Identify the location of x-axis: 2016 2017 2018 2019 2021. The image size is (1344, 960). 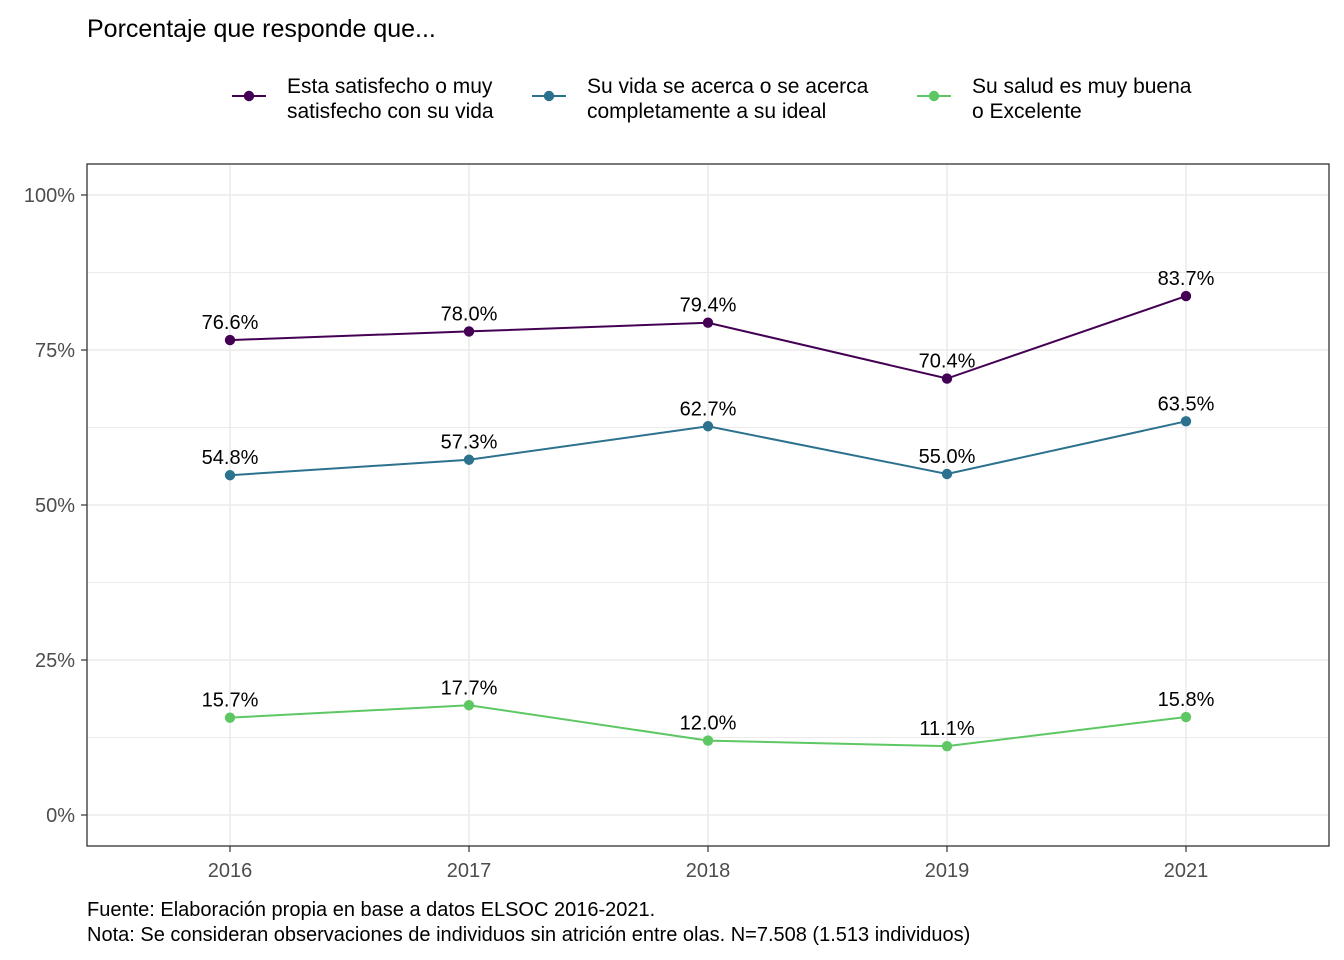
(708, 864).